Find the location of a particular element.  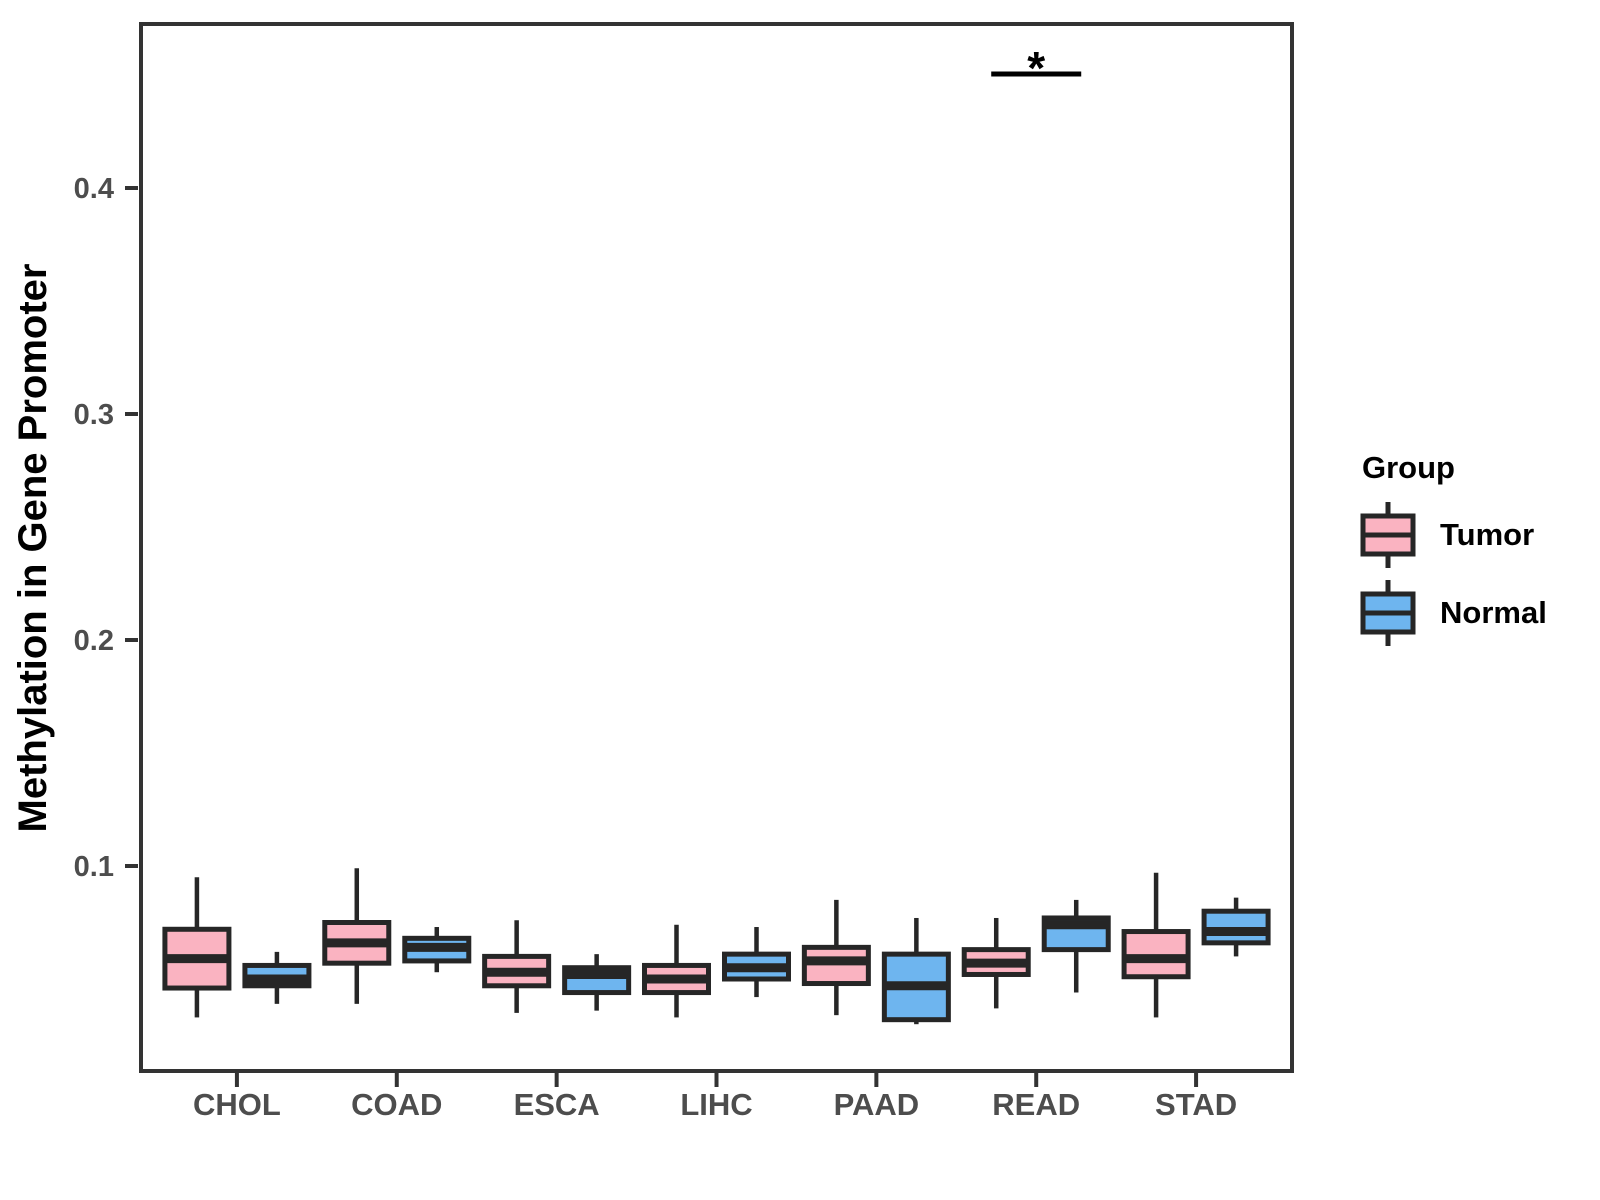

legend-entry-tumor: Tumor is located at coordinates (1453, 535).